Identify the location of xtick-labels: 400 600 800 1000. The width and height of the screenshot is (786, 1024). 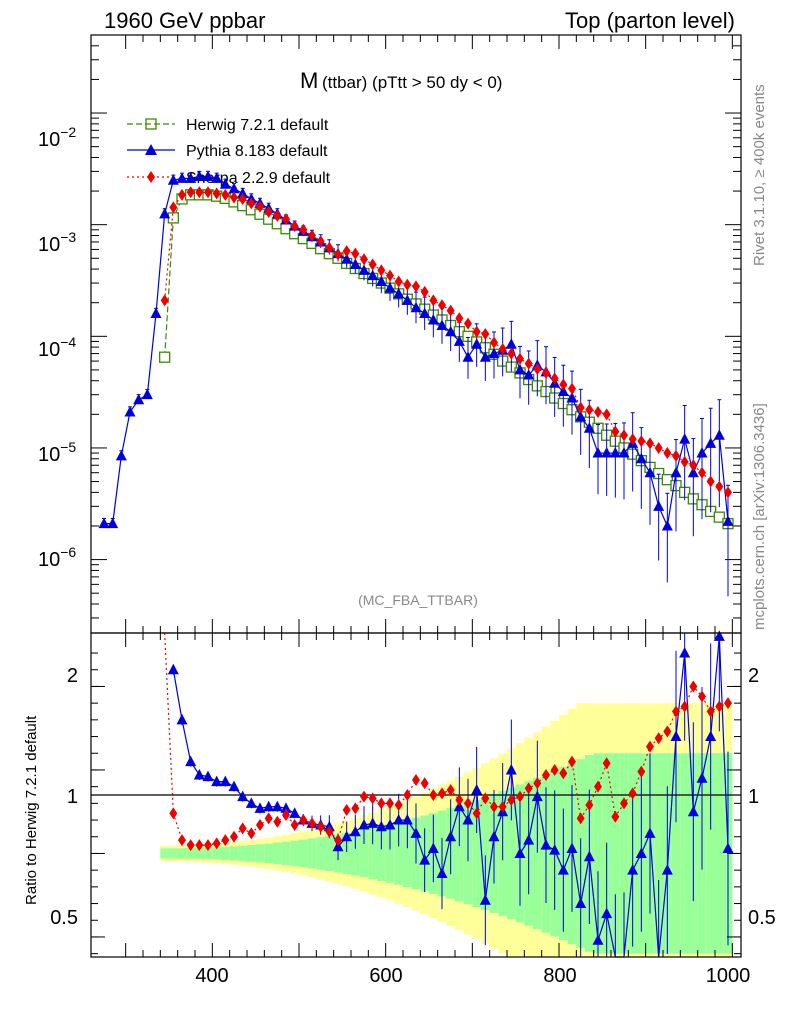
(472, 976).